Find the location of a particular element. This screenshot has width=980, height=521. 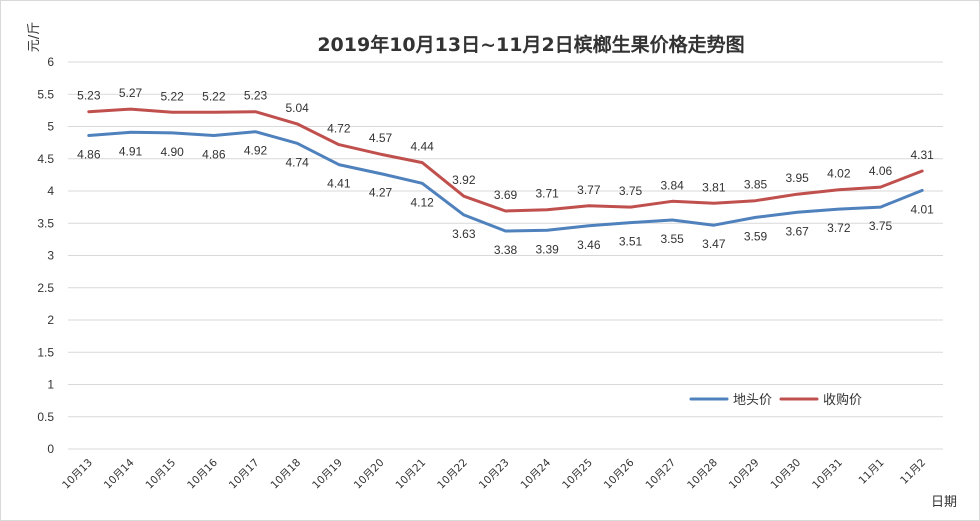

data-label: 4.12 is located at coordinates (422, 202).